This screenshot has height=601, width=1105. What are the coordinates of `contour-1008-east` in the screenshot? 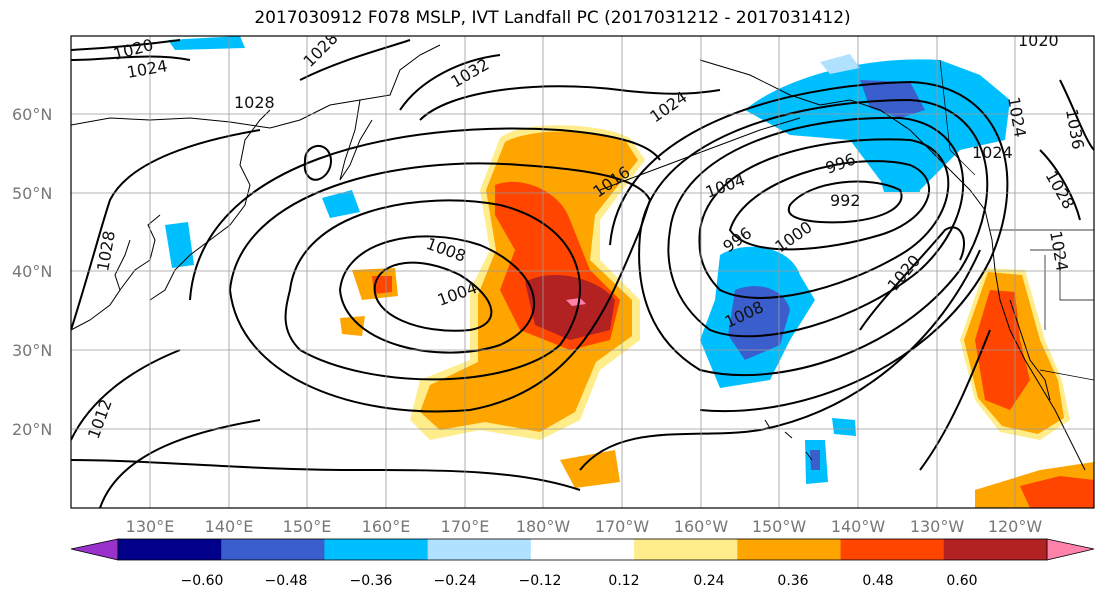 It's located at (813, 237).